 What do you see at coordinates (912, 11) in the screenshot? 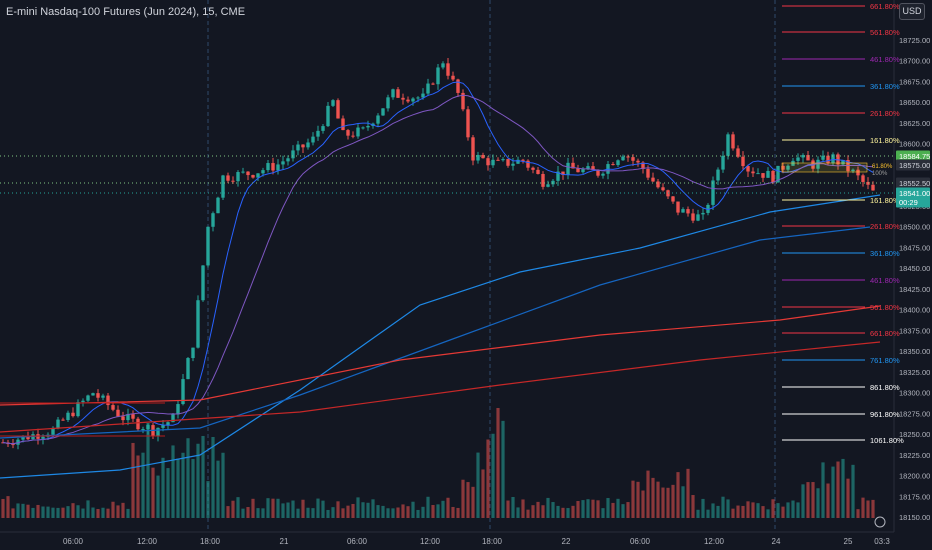
I see `currency-button: USD` at bounding box center [912, 11].